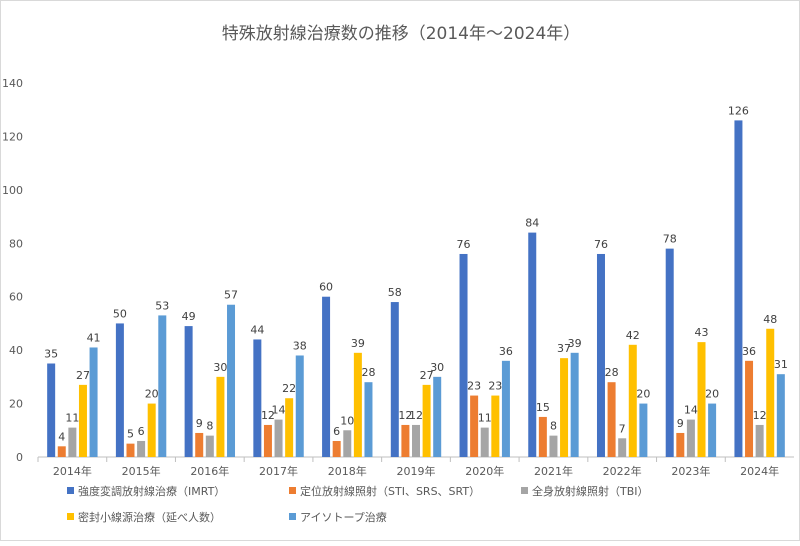 The height and width of the screenshot is (546, 800). I want to click on data-label: 48, so click(770, 319).